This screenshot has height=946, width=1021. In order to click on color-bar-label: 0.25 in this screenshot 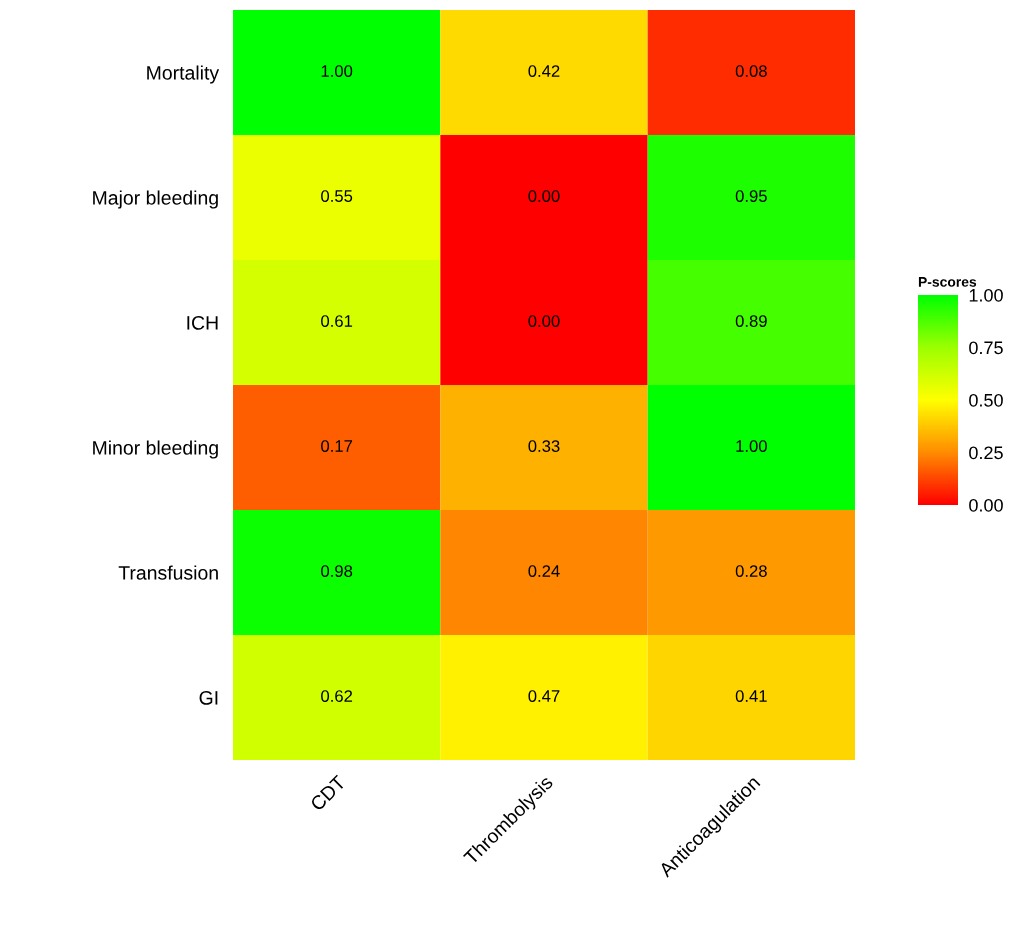, I will do `click(986, 453)`.